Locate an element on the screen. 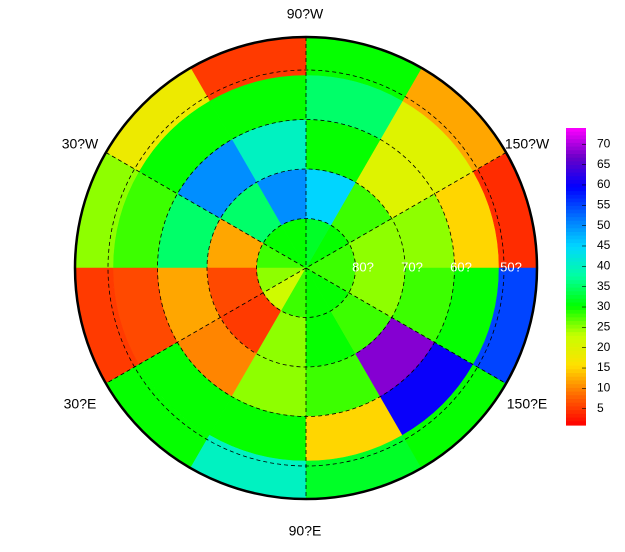 The width and height of the screenshot is (625, 552). latitude-label: 50? is located at coordinates (511, 266).